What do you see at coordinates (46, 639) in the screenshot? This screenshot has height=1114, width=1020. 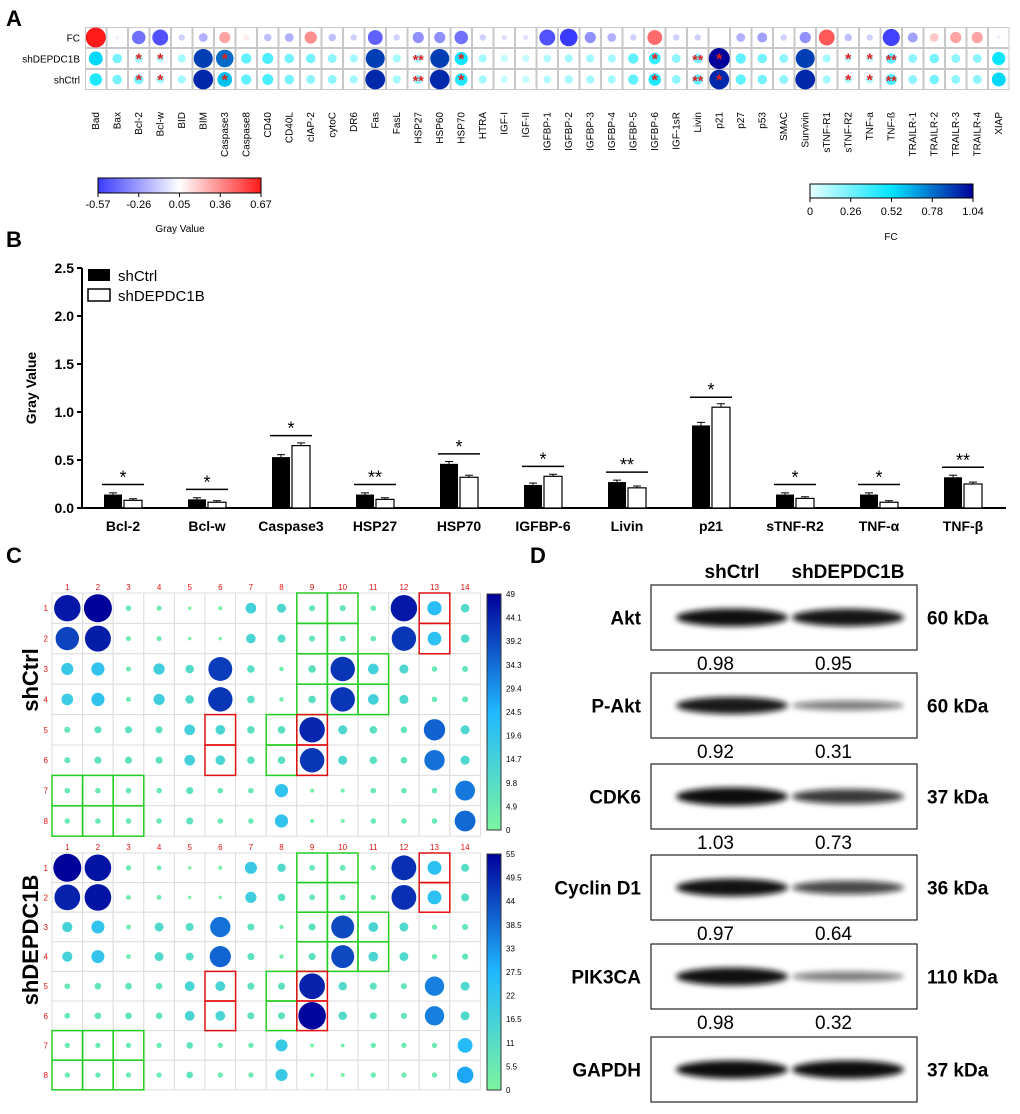 I see `corr-row-label: 2` at bounding box center [46, 639].